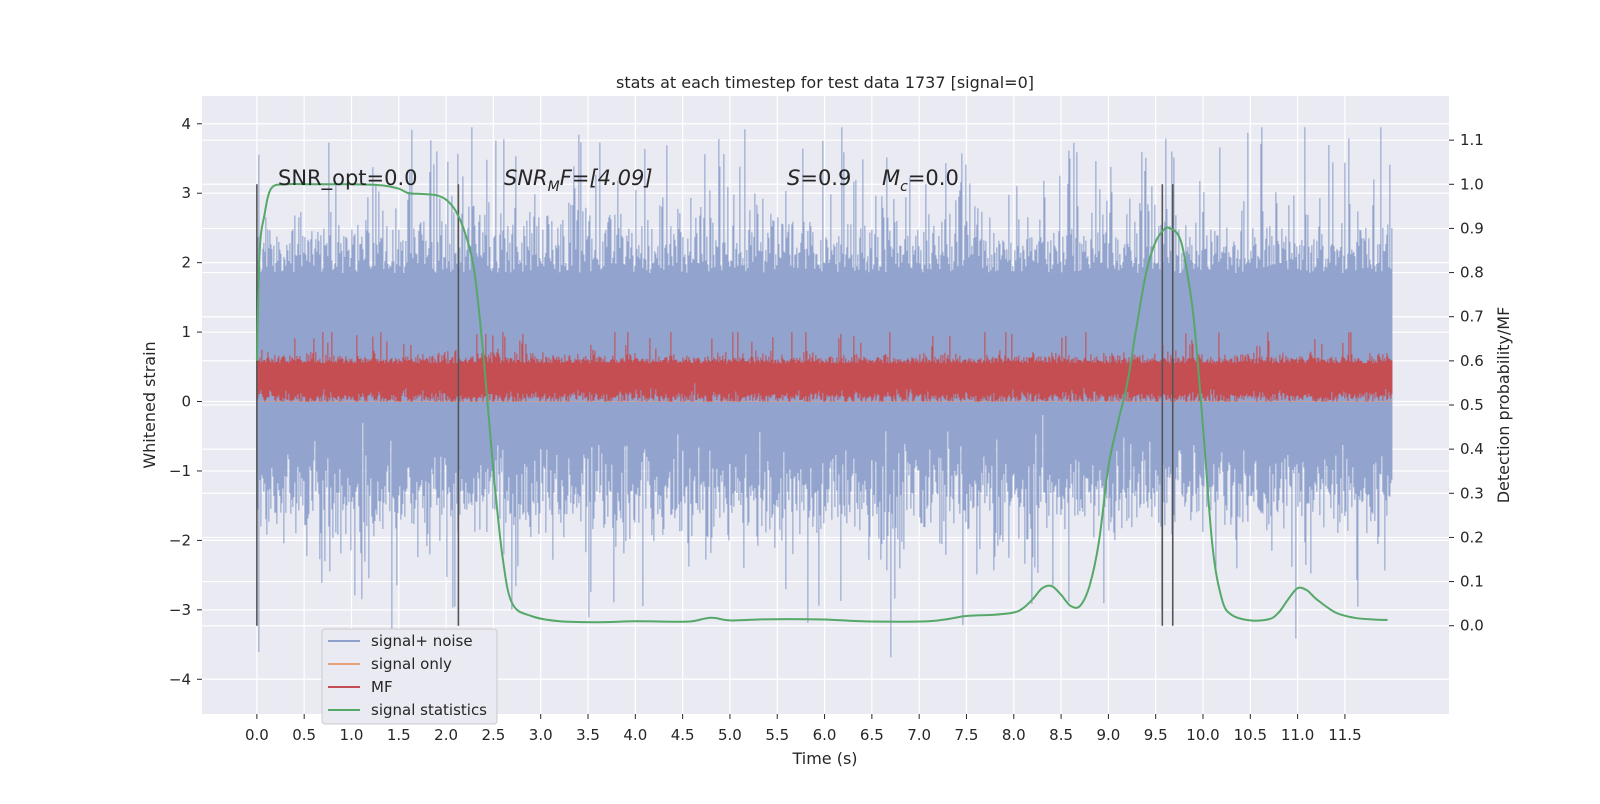  What do you see at coordinates (446, 735) in the screenshot?
I see `x-tick-label: 2.0` at bounding box center [446, 735].